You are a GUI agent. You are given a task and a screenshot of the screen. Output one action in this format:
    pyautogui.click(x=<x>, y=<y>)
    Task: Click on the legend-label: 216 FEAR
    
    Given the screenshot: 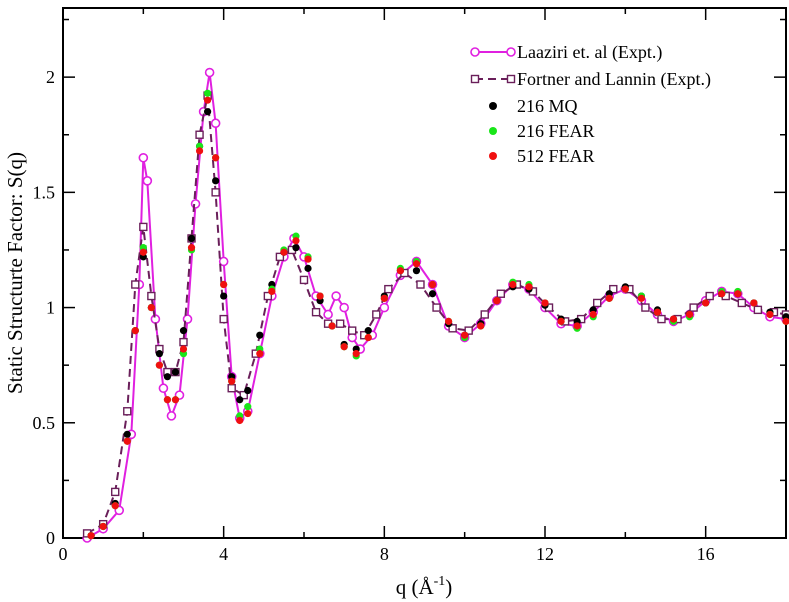 What is the action you would take?
    pyautogui.click(x=556, y=131)
    